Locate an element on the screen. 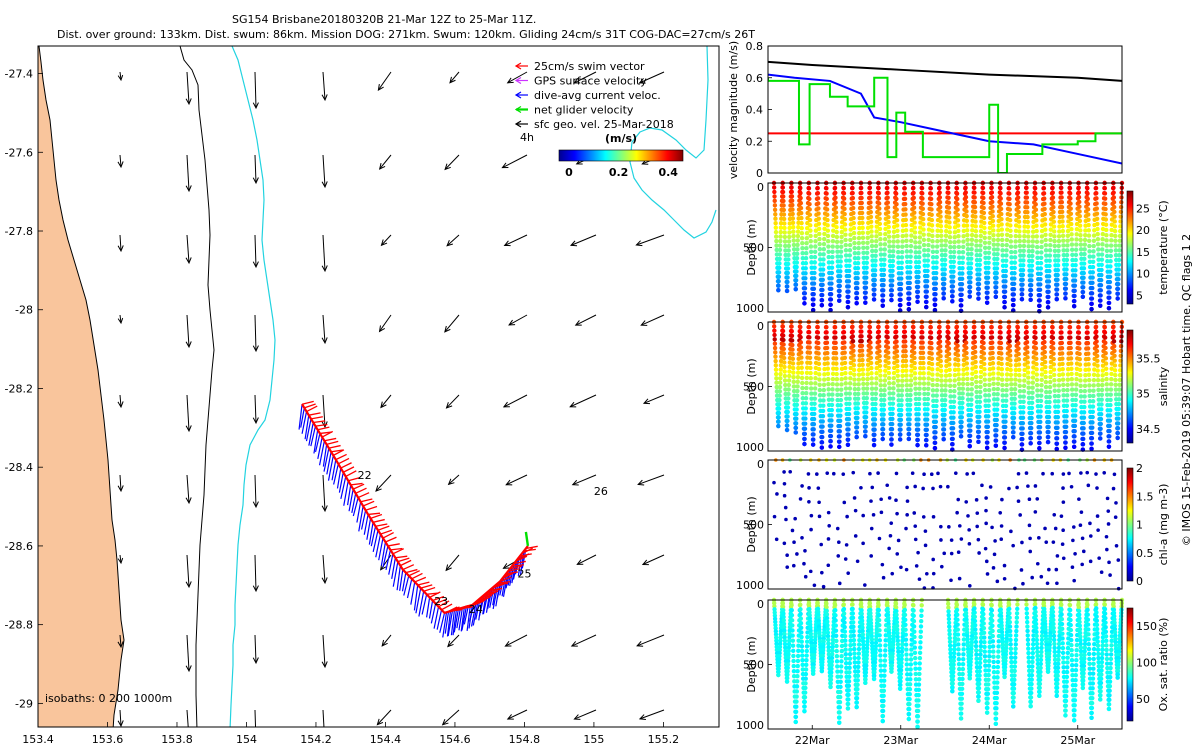 The width and height of the screenshot is (1200, 750). section-colorbar-tick-label: 0.5 is located at coordinates (1145, 553).